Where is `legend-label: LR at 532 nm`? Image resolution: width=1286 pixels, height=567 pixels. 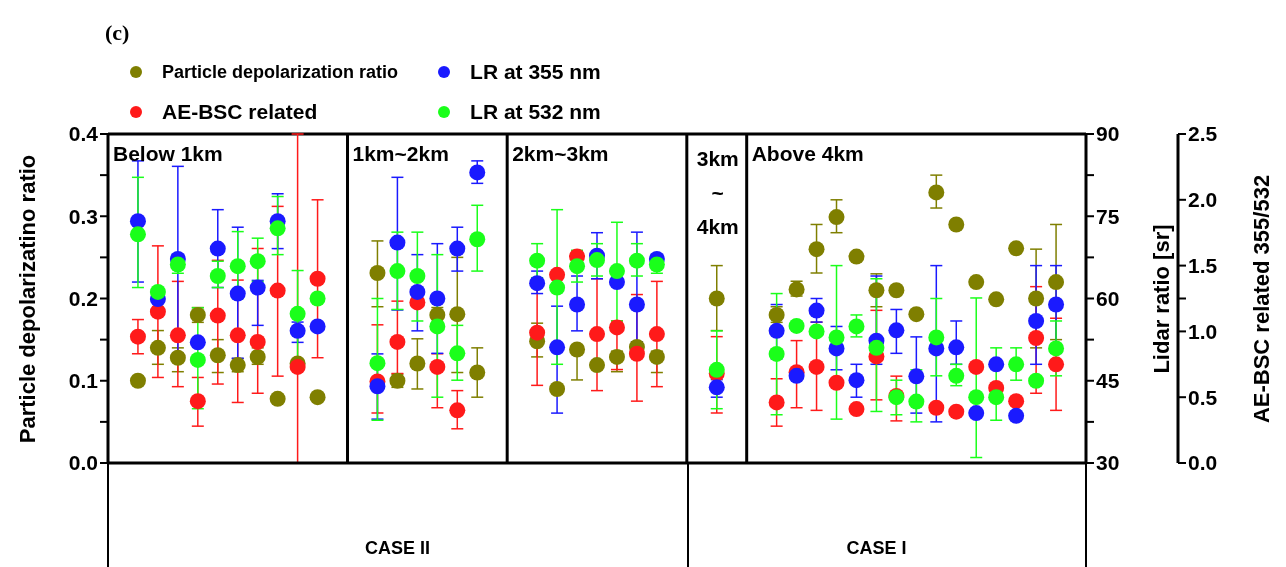 legend-label: LR at 532 nm is located at coordinates (535, 112).